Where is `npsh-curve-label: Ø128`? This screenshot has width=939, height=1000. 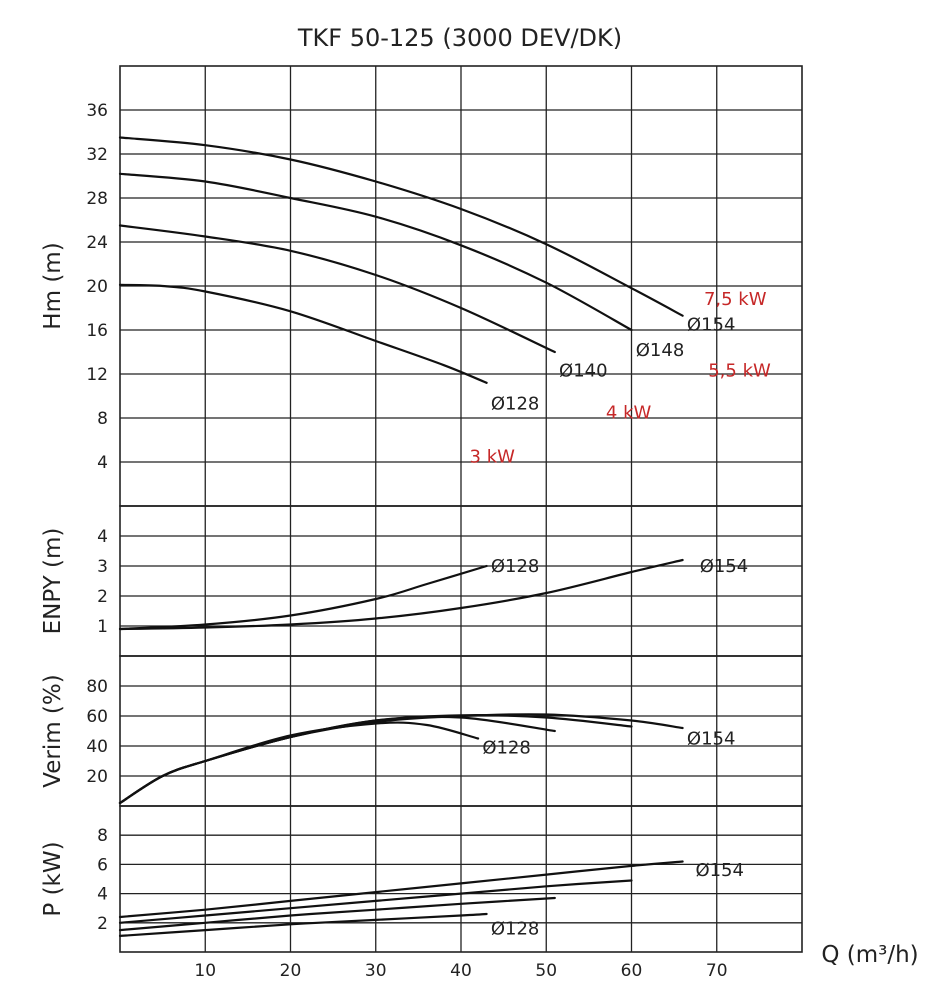 npsh-curve-label: Ø128 is located at coordinates (515, 566).